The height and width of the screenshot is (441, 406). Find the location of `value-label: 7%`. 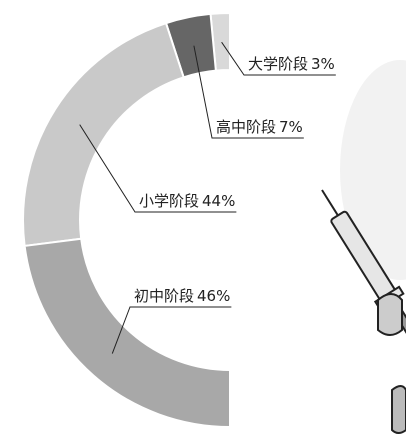

value-label: 7% is located at coordinates (291, 127).